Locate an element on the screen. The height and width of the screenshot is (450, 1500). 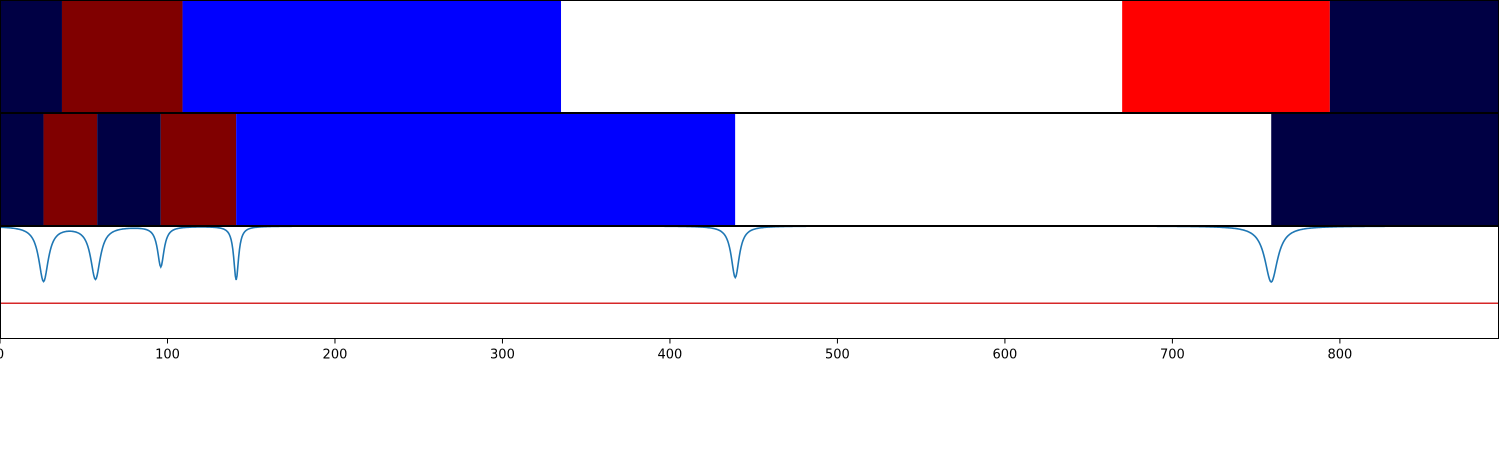
x-axis: 0 100 200 300 400 500 600 700 800 is located at coordinates (676, 350).